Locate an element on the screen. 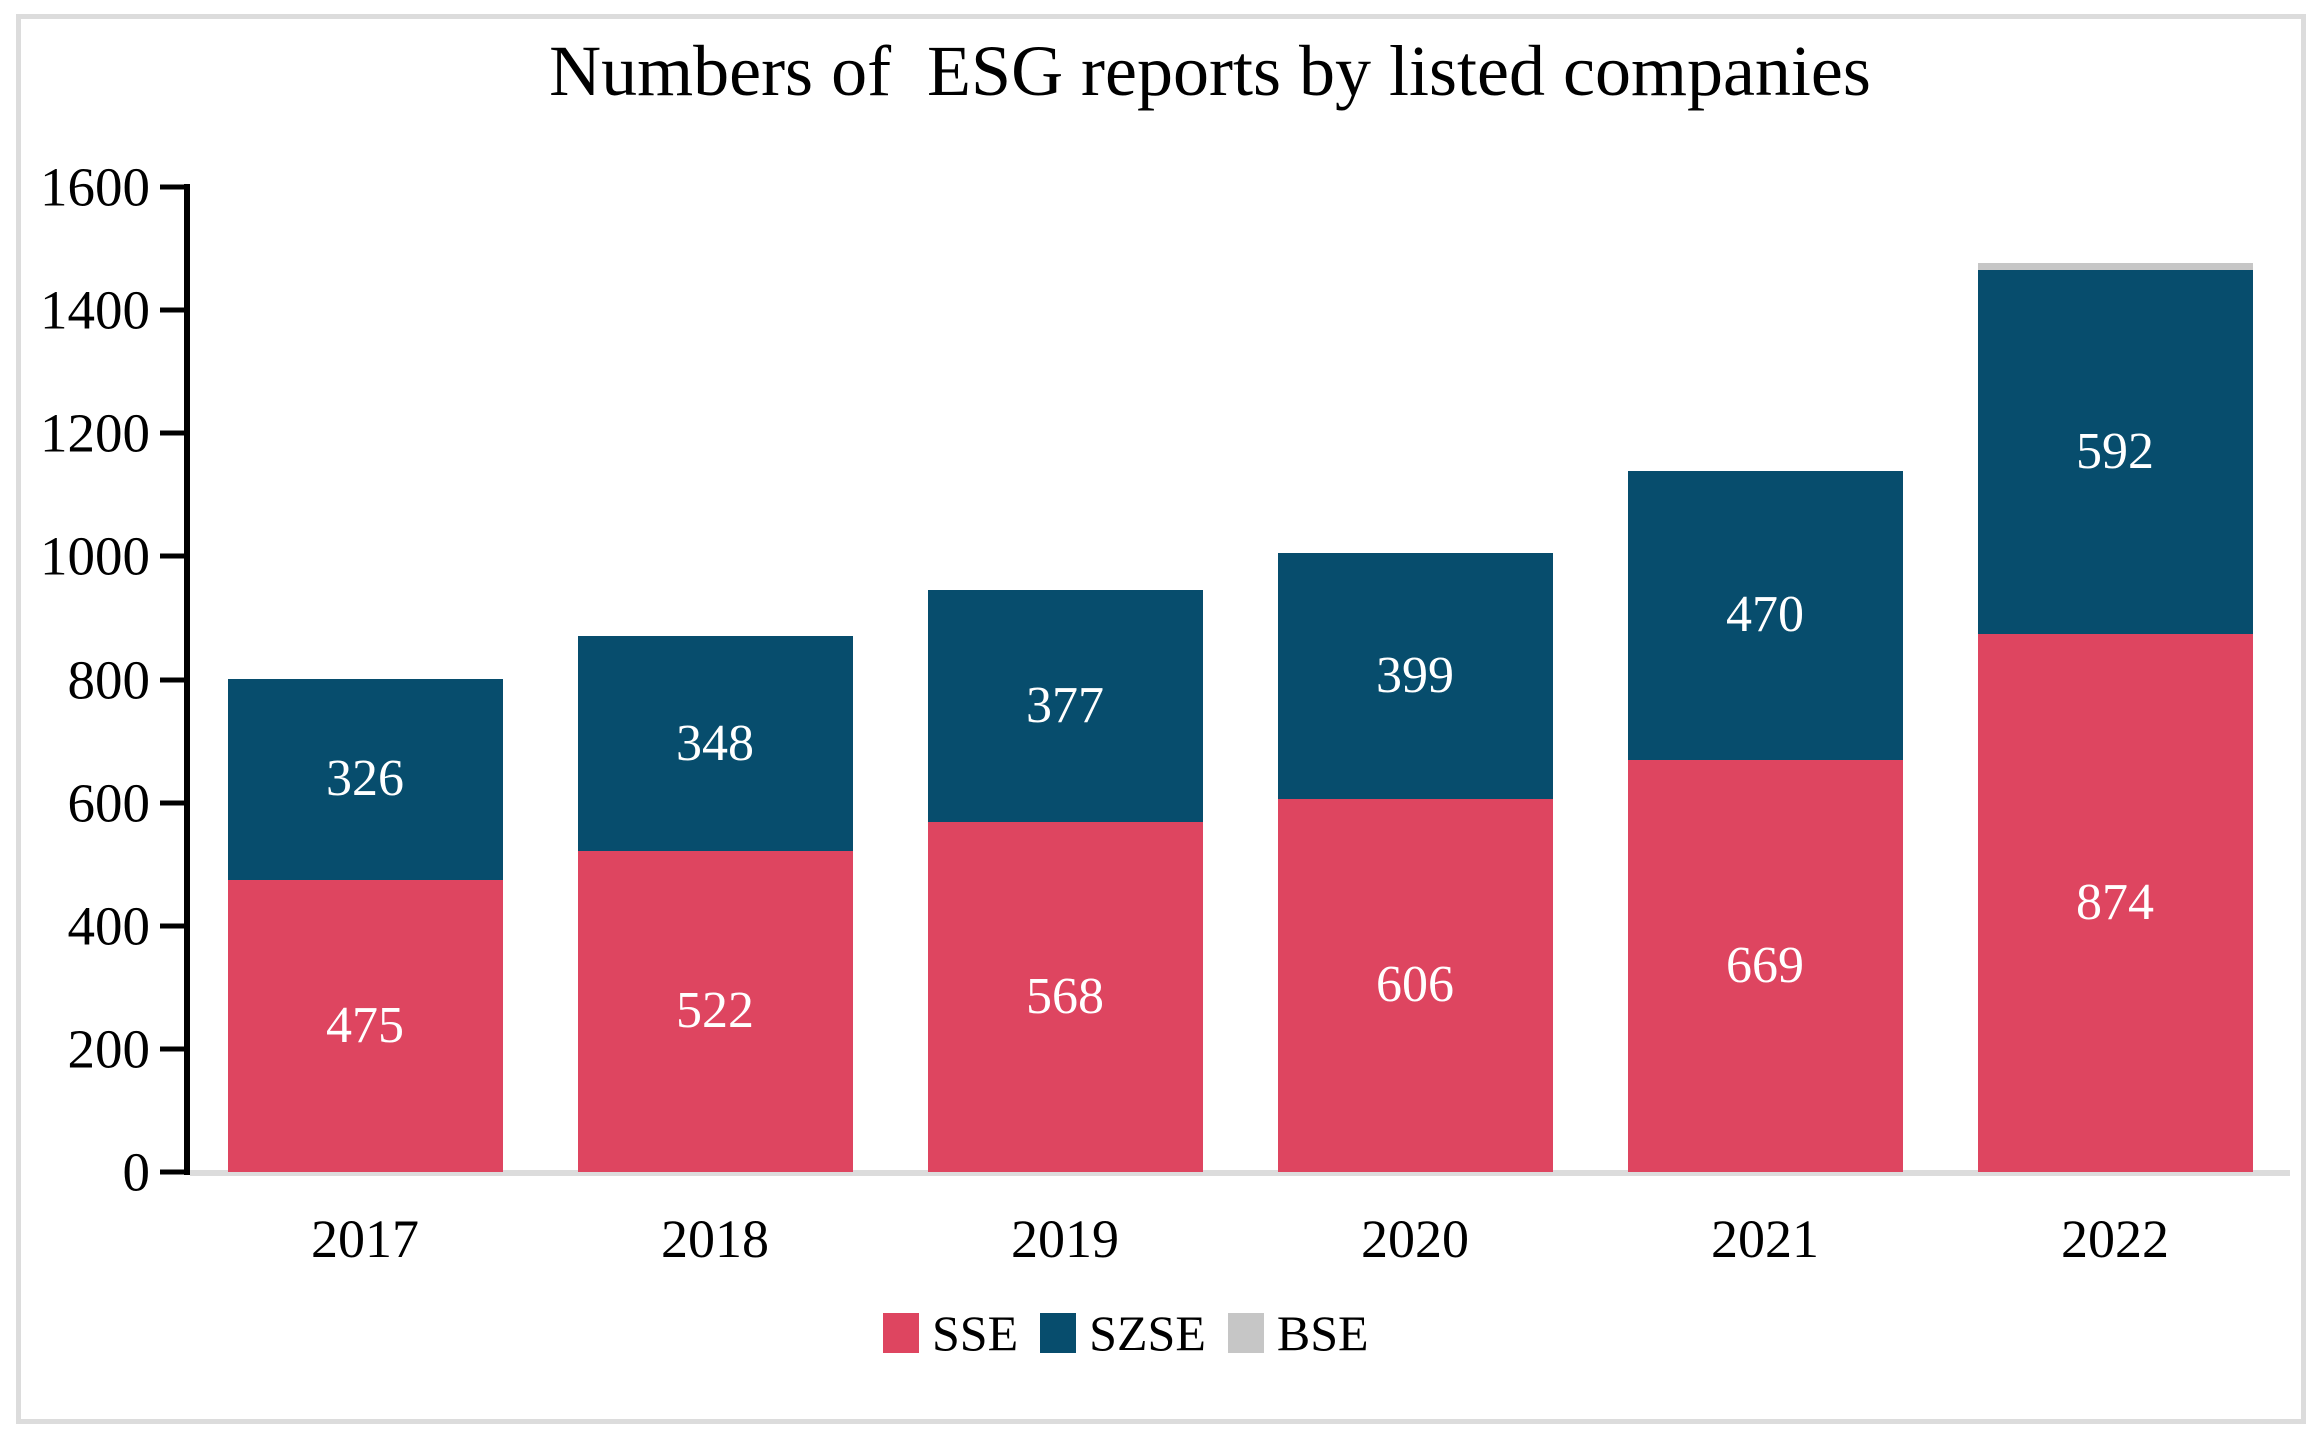  stacked-bar-2022: 874 592 is located at coordinates (2115, 717).